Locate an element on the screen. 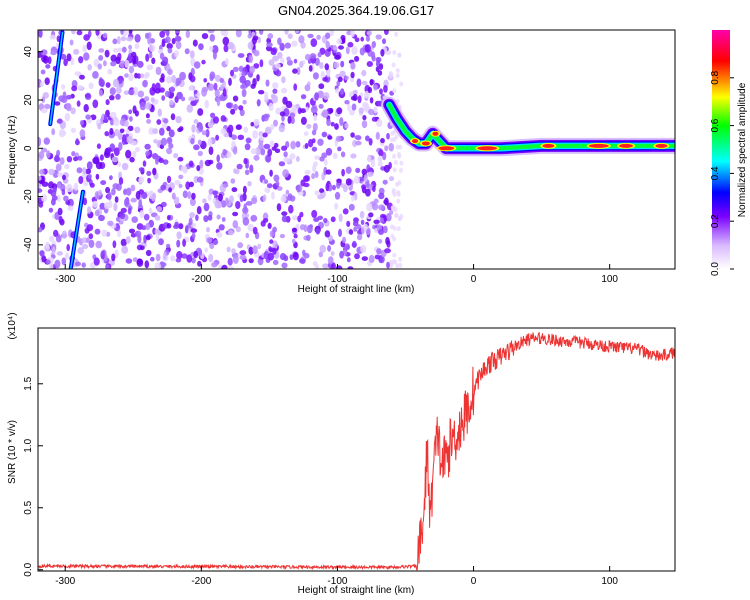 The width and height of the screenshot is (750, 600). chart-title: GN04.2025.364.19.06.G17 is located at coordinates (356, 10).